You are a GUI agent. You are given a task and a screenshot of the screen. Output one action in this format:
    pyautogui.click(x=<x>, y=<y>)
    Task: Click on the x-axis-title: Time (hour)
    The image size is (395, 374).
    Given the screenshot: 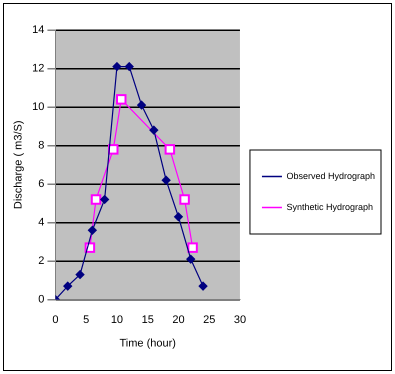 What is the action you would take?
    pyautogui.click(x=147, y=343)
    